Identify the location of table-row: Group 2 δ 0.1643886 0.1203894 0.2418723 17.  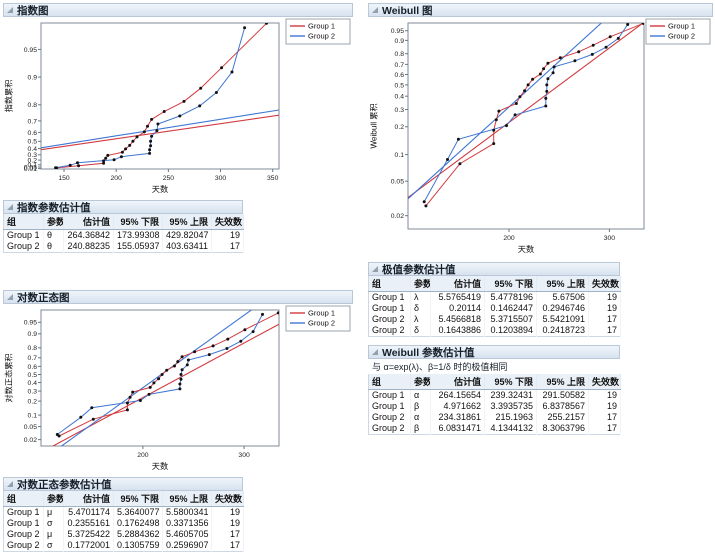
(494, 331).